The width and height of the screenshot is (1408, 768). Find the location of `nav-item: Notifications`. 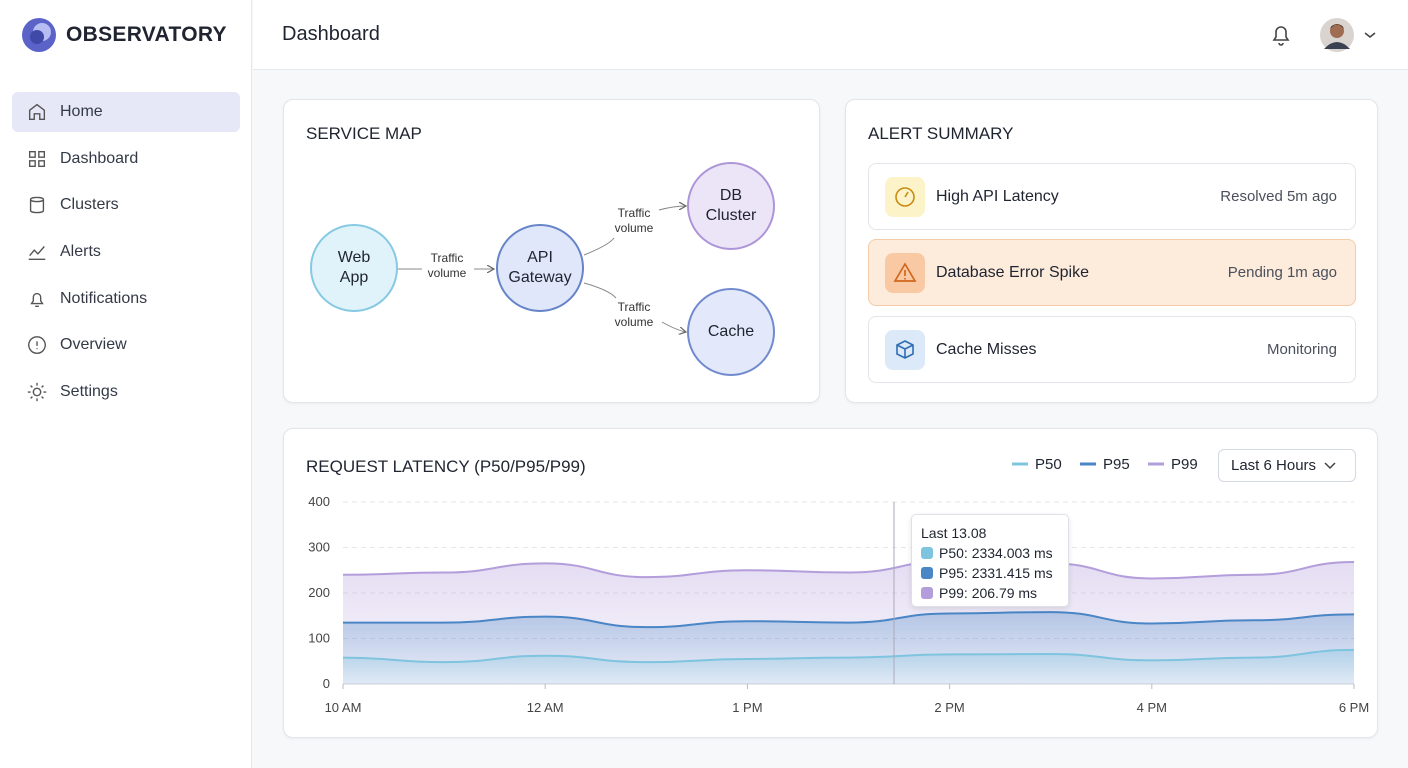

nav-item: Notifications is located at coordinates (126, 299).